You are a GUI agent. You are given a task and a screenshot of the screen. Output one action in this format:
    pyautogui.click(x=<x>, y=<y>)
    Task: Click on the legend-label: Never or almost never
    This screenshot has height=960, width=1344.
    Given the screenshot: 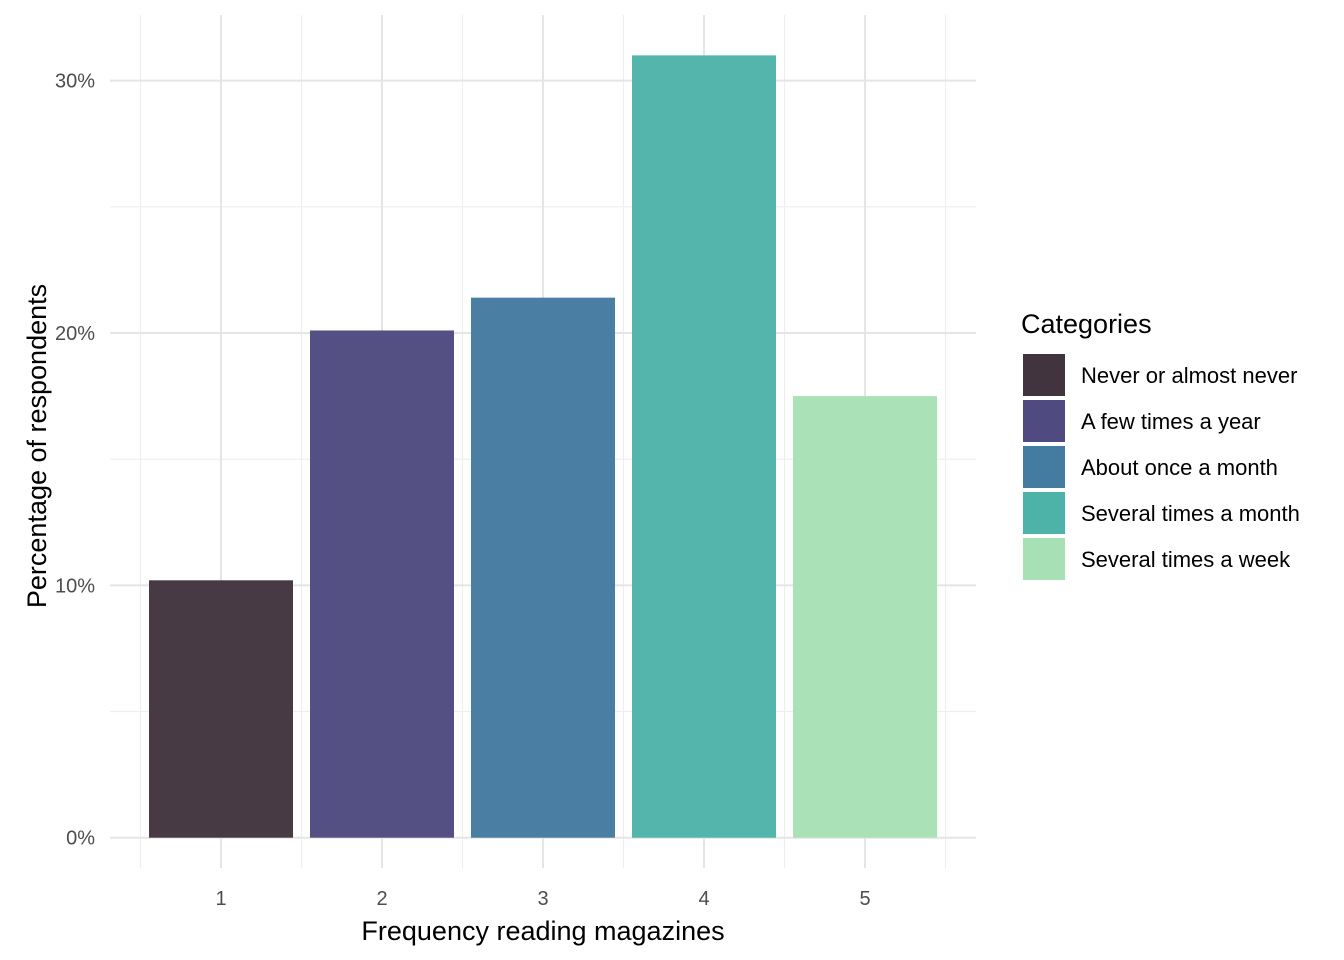 What is the action you would take?
    pyautogui.click(x=1189, y=375)
    